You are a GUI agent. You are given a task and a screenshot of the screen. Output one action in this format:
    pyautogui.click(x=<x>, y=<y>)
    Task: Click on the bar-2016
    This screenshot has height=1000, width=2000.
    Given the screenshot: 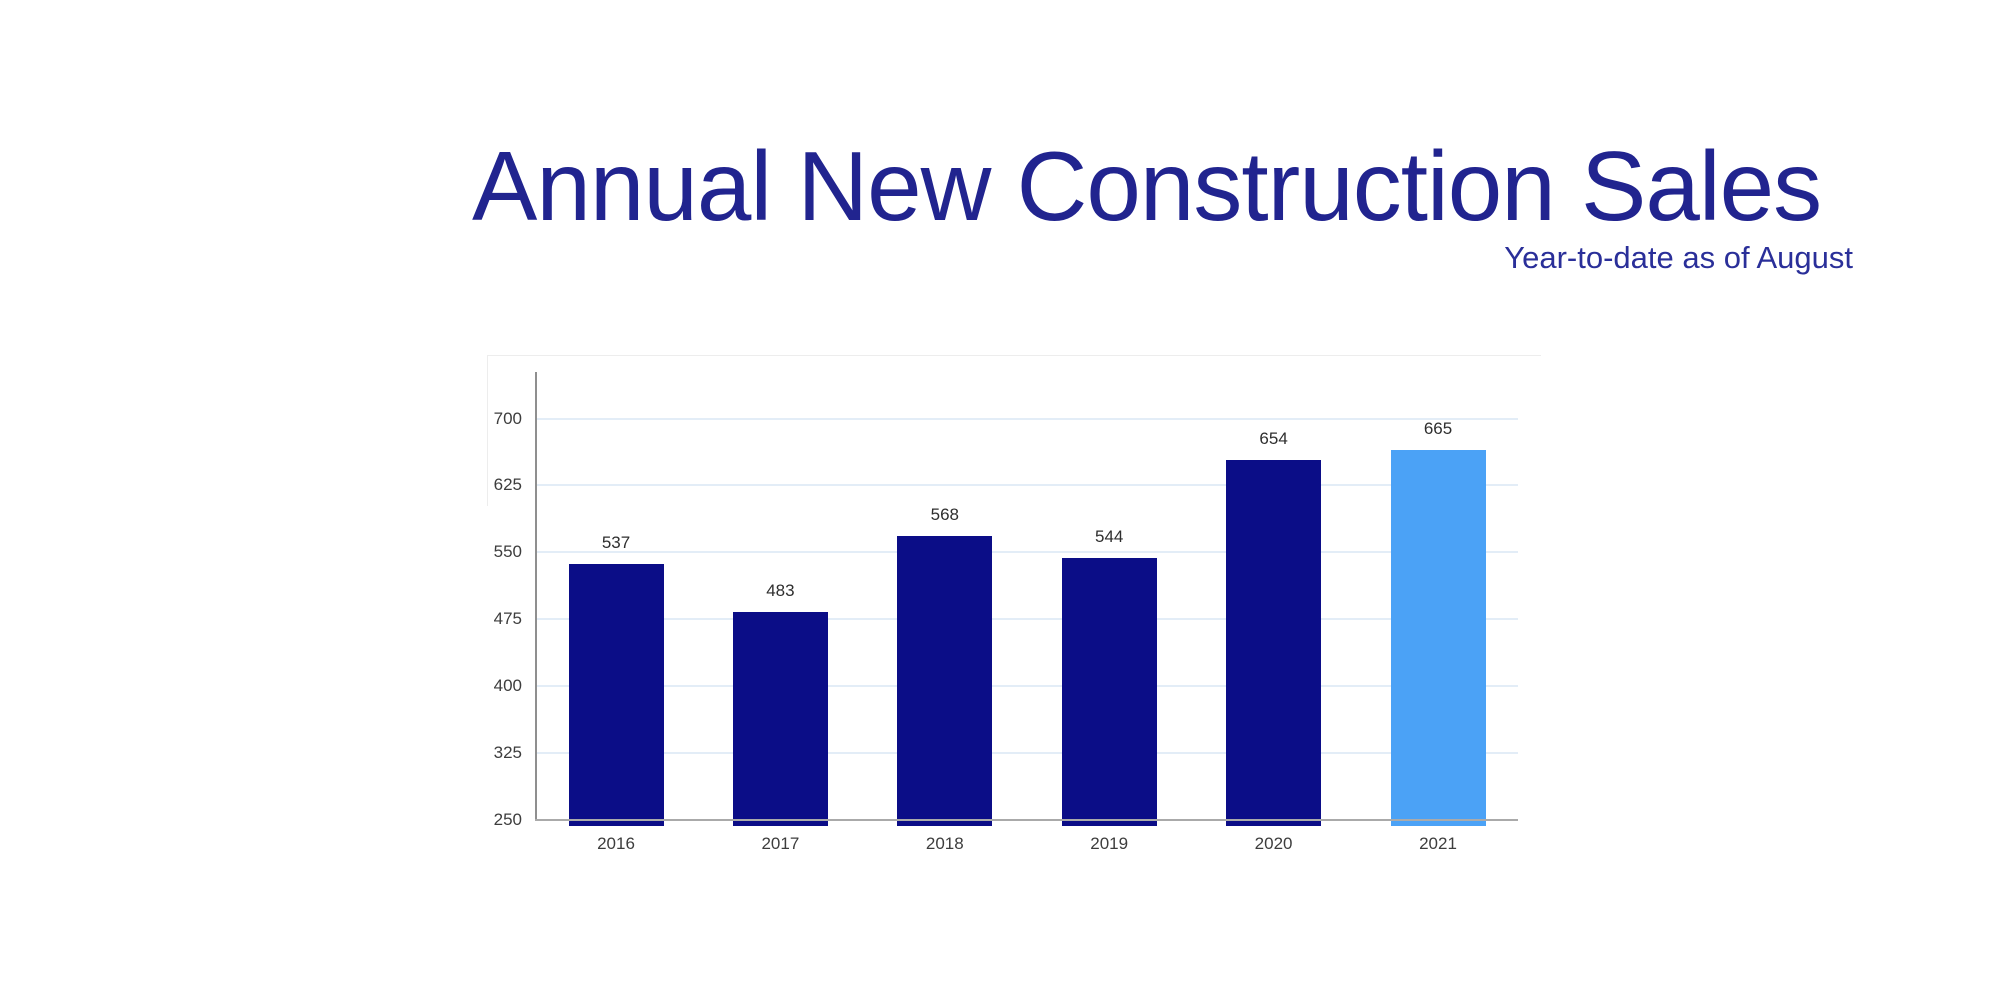 What is the action you would take?
    pyautogui.click(x=616, y=694)
    